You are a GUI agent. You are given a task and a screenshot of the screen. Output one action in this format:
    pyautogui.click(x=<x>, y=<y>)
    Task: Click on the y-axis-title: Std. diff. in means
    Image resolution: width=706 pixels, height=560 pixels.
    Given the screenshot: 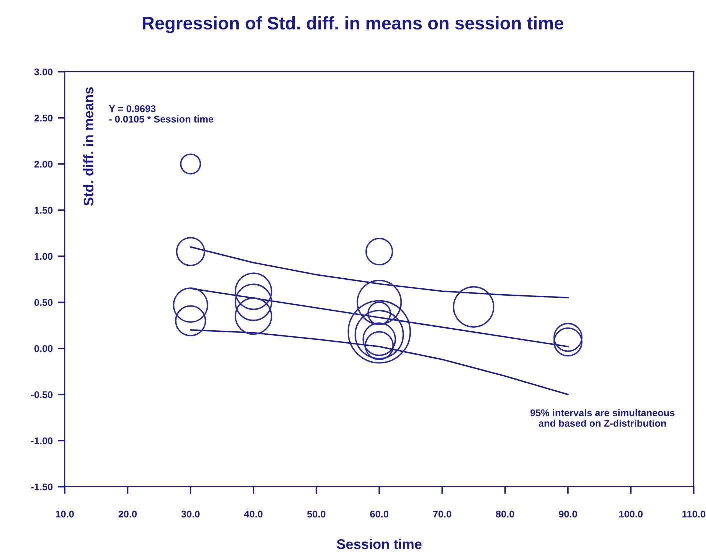 What is the action you would take?
    pyautogui.click(x=89, y=146)
    